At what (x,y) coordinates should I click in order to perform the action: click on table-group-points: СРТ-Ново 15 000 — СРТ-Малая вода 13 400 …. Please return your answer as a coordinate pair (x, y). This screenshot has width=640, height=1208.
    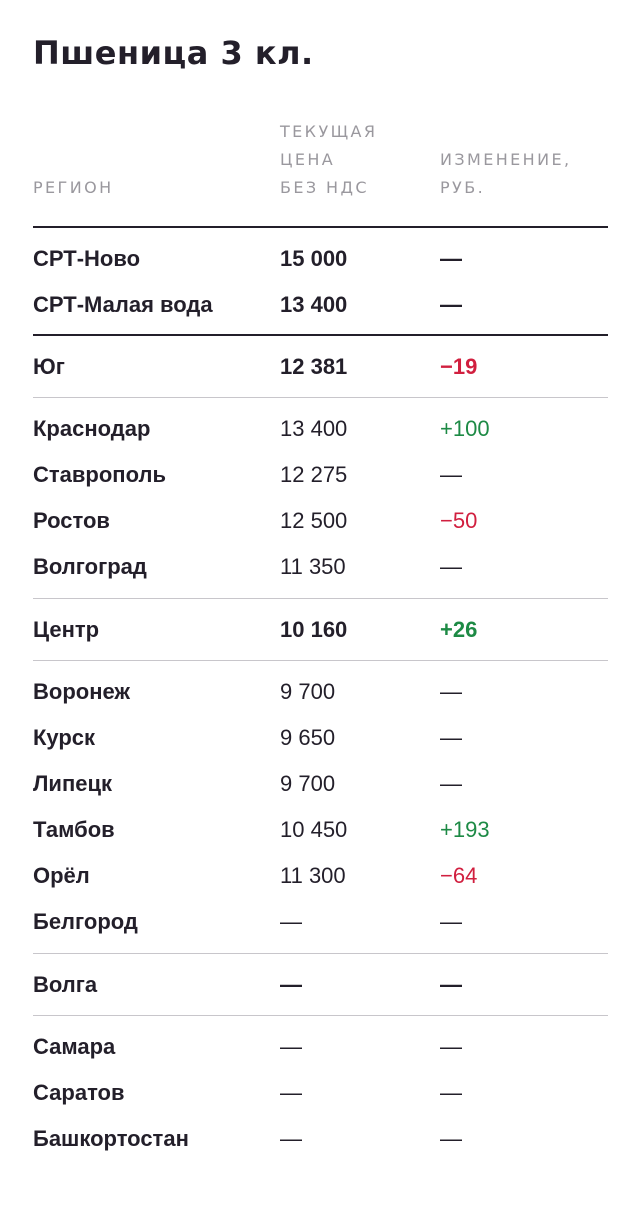
    Looking at the image, I should click on (320, 282).